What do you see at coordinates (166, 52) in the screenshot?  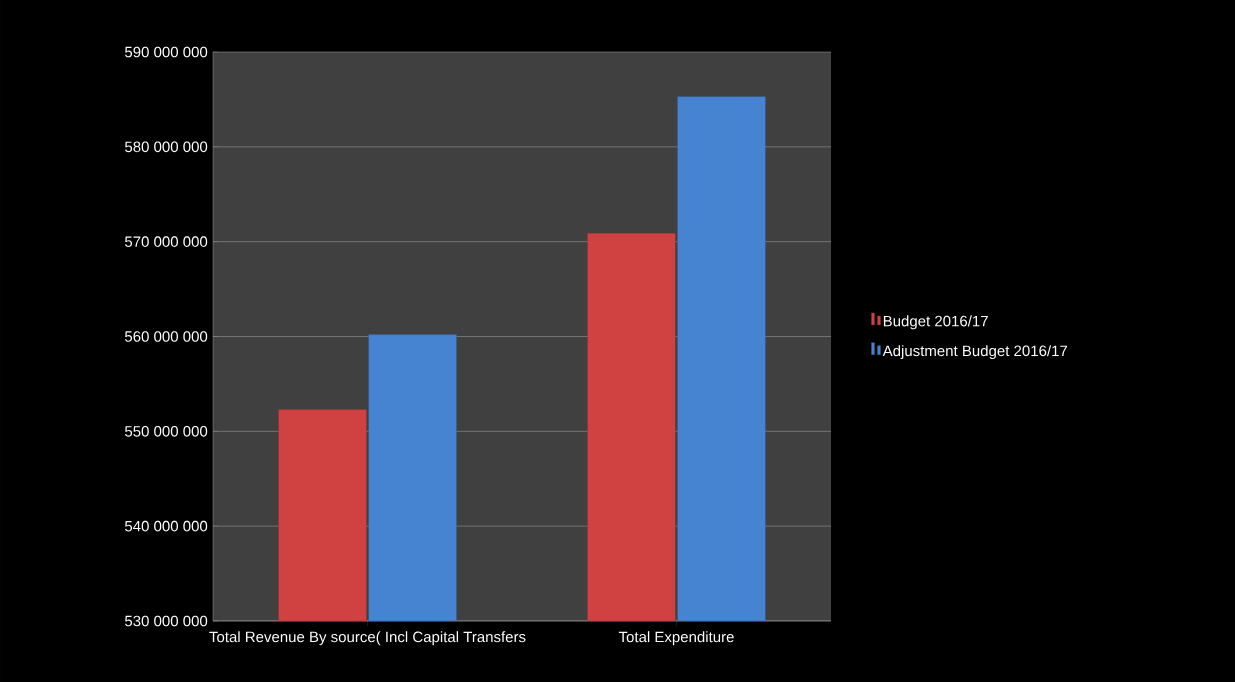 I see `y-tick-label: 590 000 000` at bounding box center [166, 52].